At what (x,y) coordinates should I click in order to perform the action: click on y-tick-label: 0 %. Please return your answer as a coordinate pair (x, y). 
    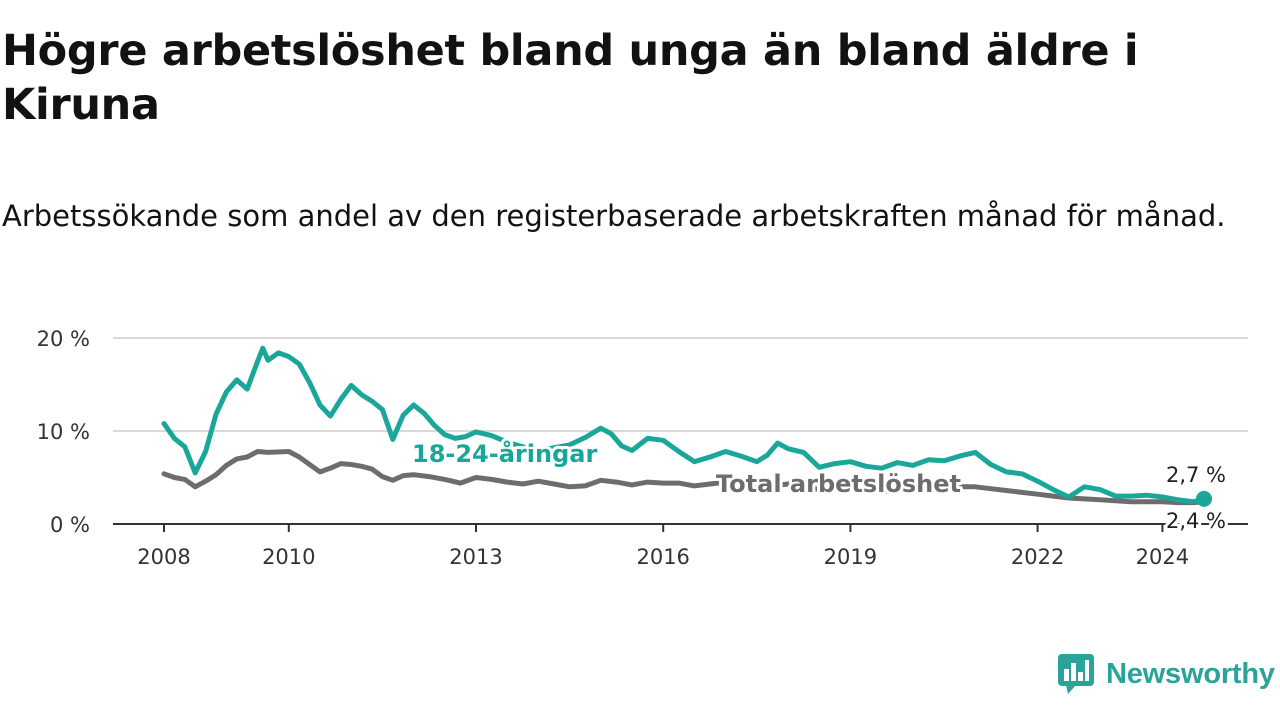
    Looking at the image, I should click on (70, 525).